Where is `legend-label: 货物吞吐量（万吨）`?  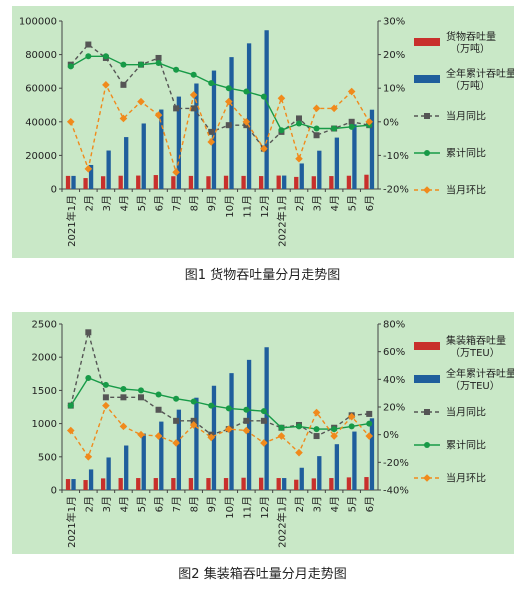 legend-label: 货物吞吐量（万吨） is located at coordinates (471, 42).